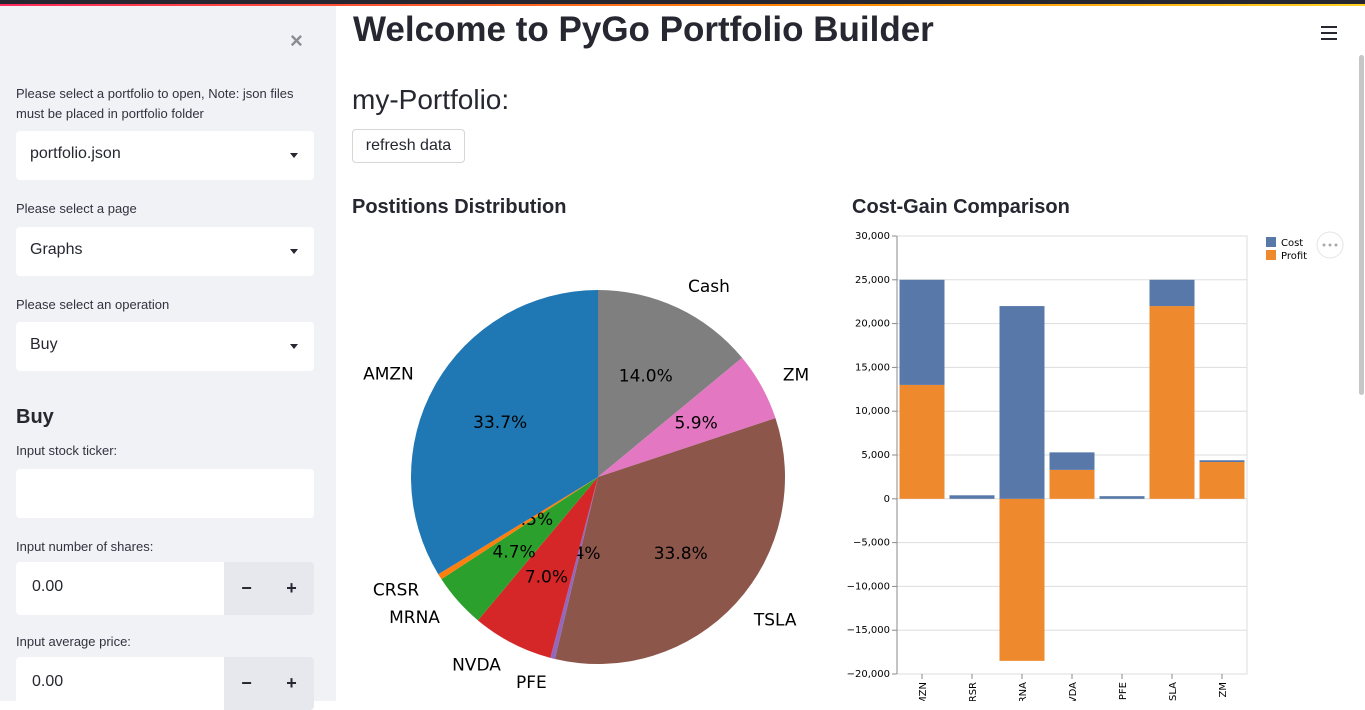  What do you see at coordinates (73, 641) in the screenshot?
I see `price-label: Input average price:` at bounding box center [73, 641].